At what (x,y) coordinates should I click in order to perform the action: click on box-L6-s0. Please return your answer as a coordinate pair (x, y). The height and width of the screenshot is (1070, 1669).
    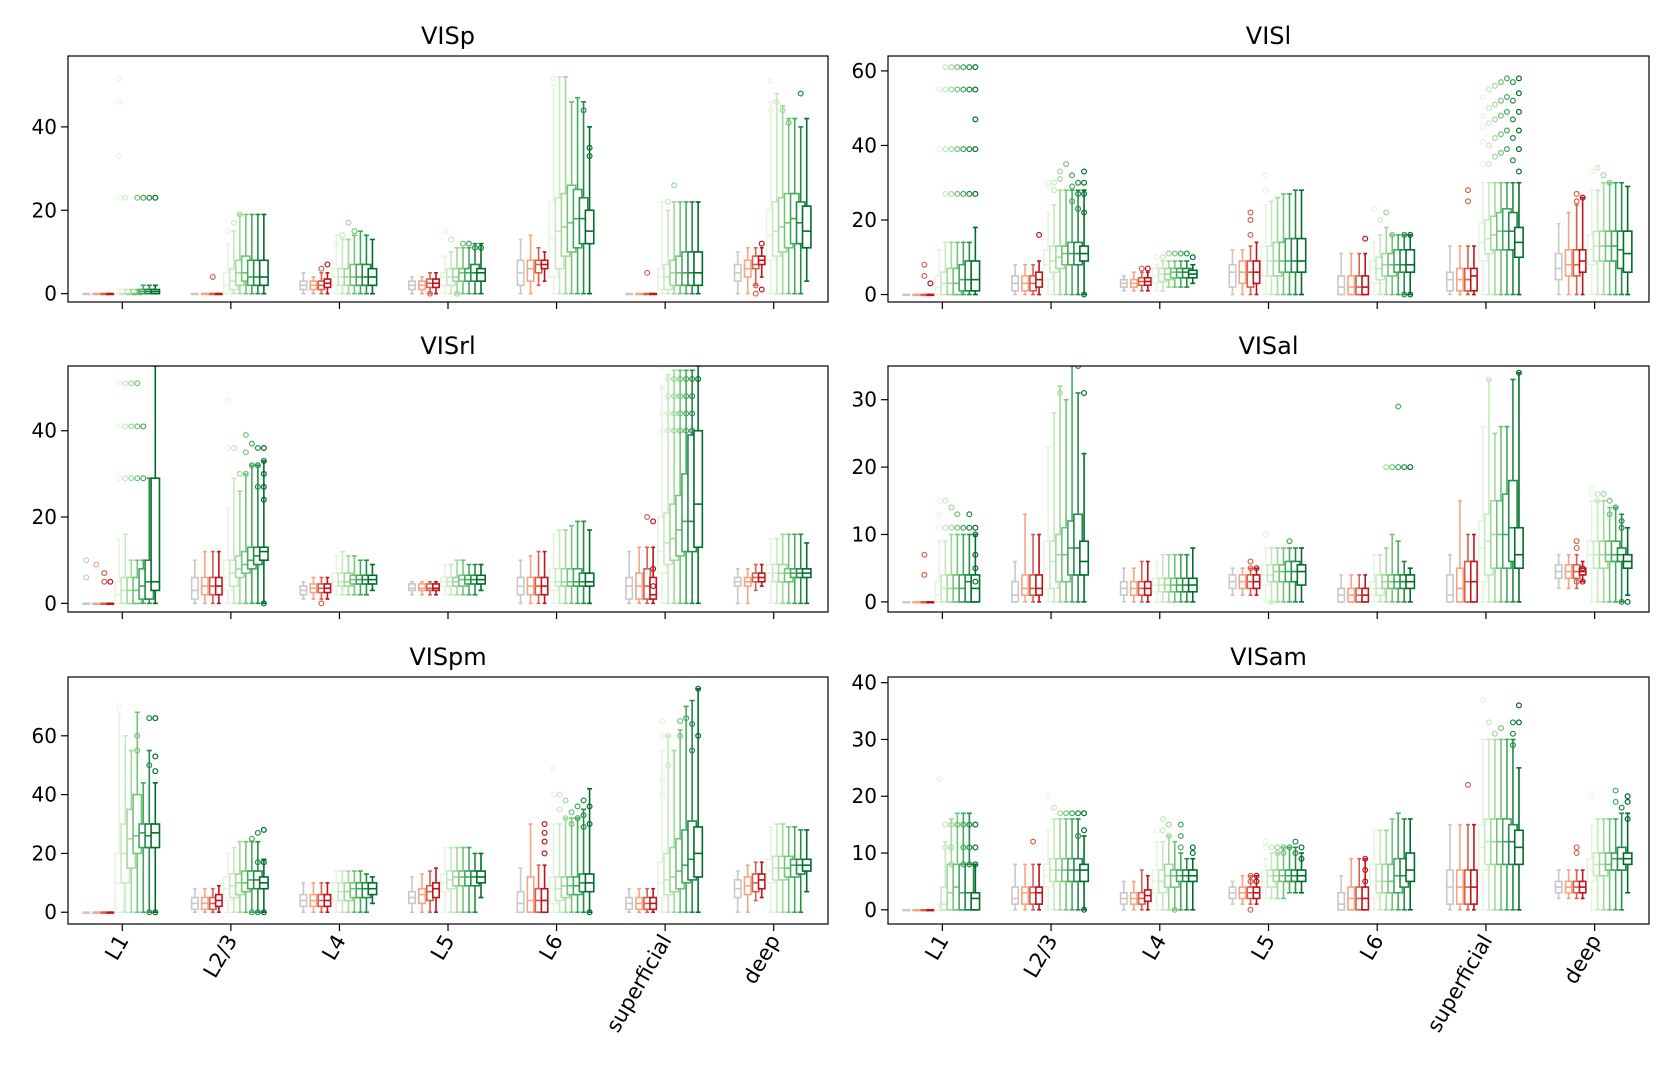
    Looking at the image, I should click on (520, 890).